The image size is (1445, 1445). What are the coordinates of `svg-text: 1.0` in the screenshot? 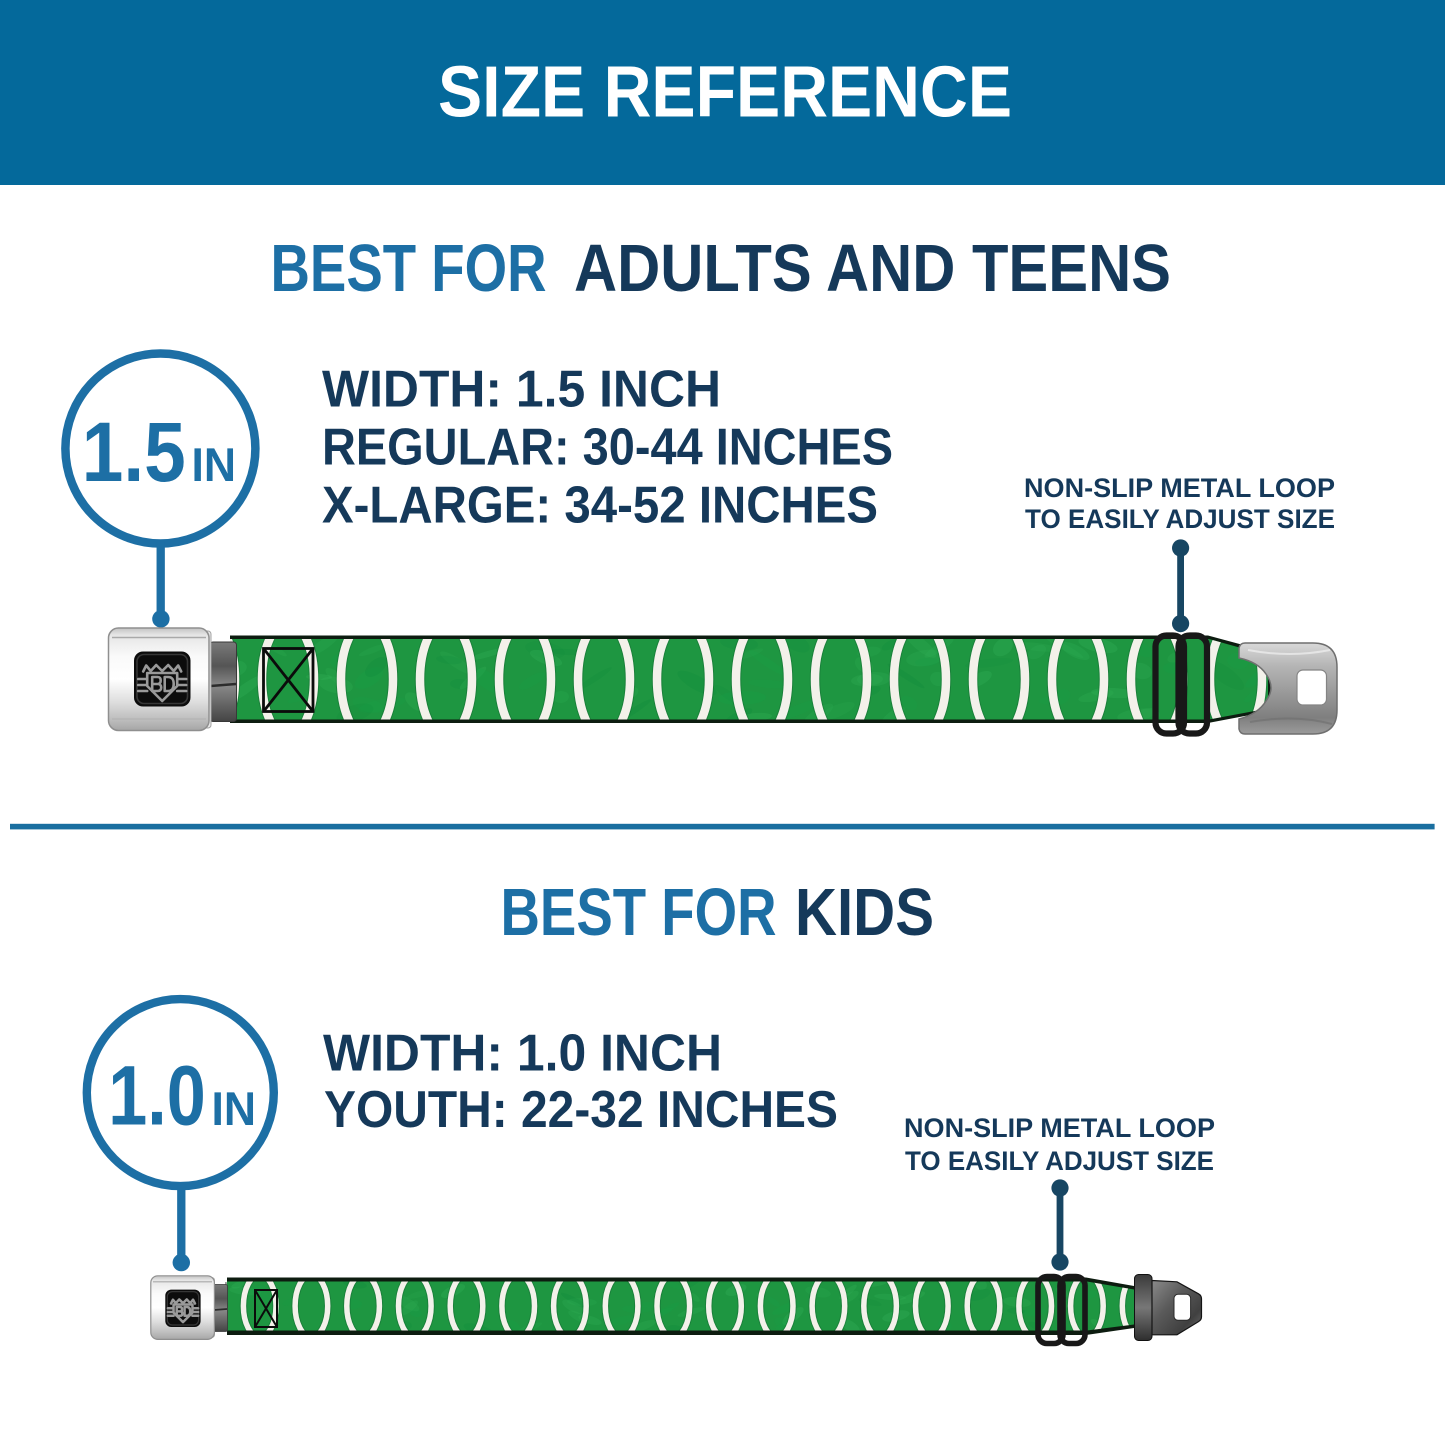 It's located at (157, 1095).